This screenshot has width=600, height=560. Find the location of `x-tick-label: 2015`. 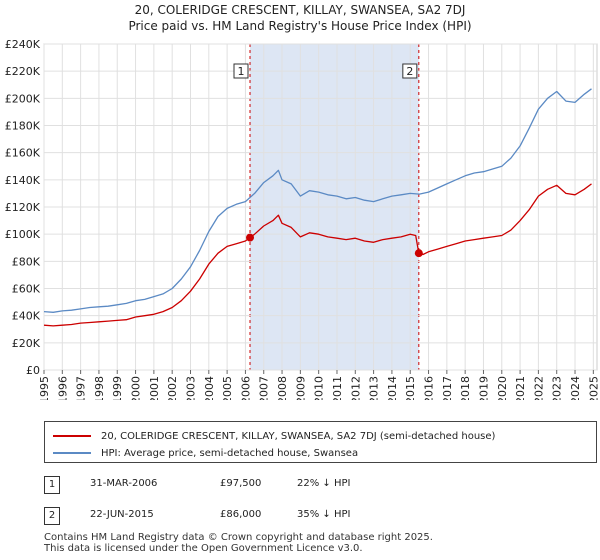

x-tick-label: 2015 is located at coordinates (410, 388).